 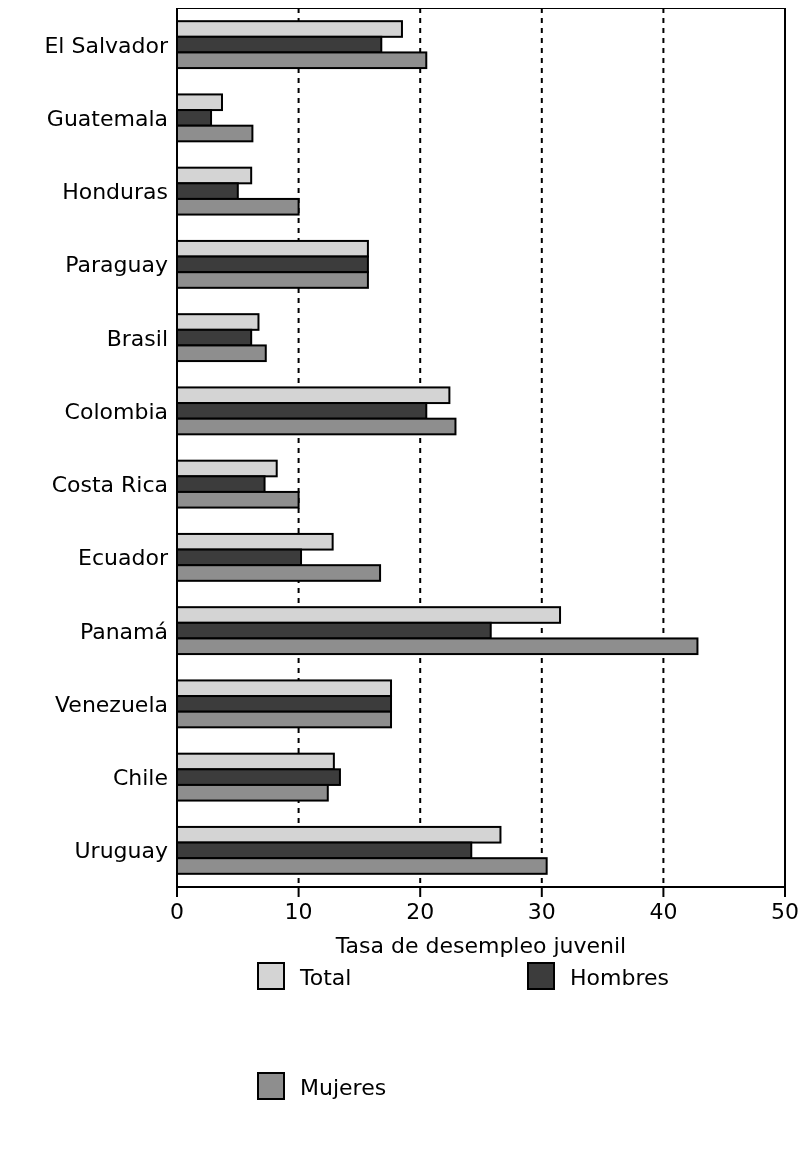 I want to click on y-tick-label: Uruguay, so click(x=121, y=851).